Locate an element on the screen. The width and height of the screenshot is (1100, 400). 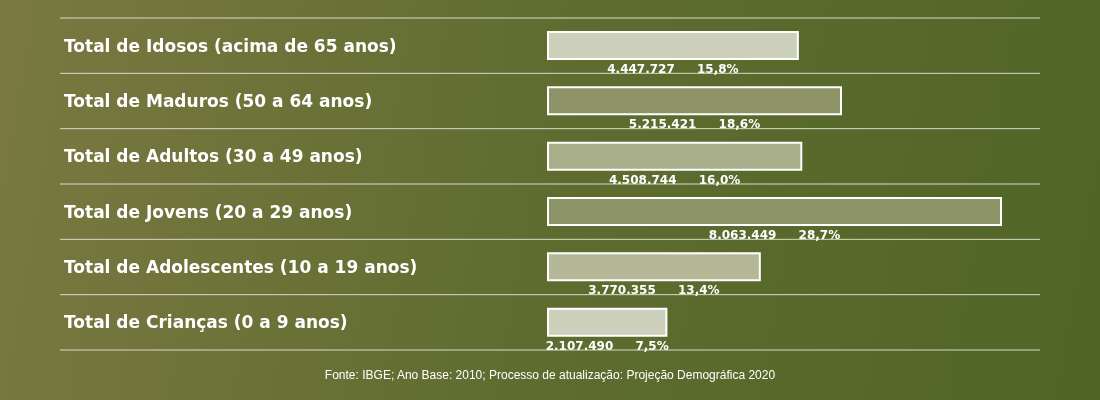
y-tick-label: Total de Adolescentes (10 a 19 anos) is located at coordinates (241, 267).